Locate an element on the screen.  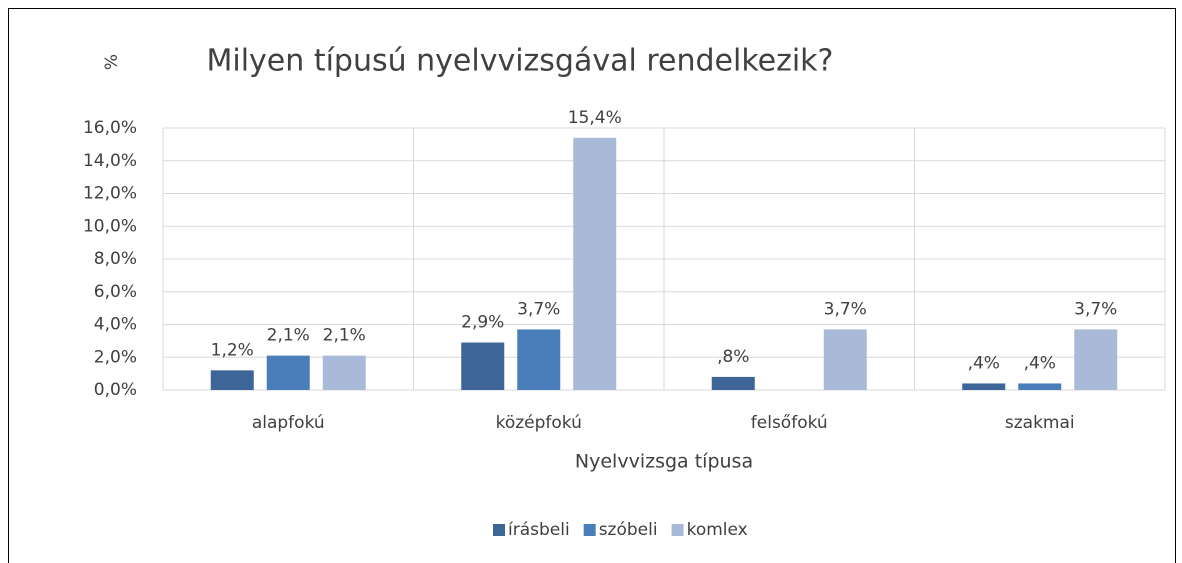
legend-label: komlex is located at coordinates (717, 530).